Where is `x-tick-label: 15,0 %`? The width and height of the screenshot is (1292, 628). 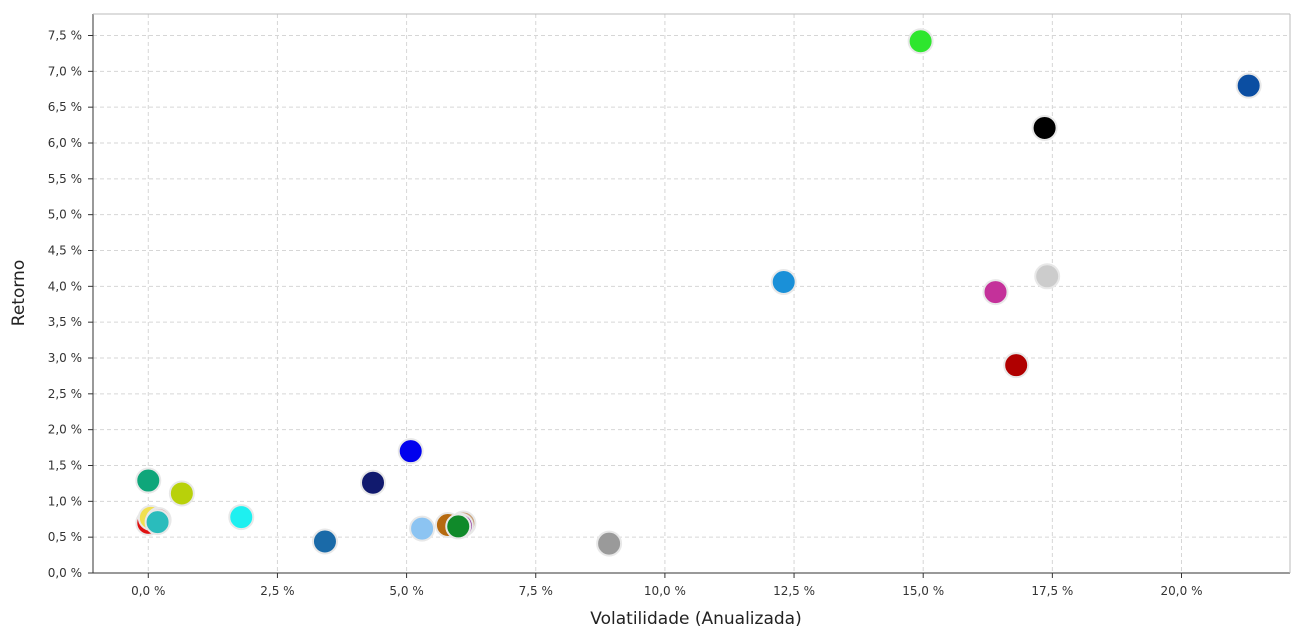
x-tick-label: 15,0 % is located at coordinates (923, 591).